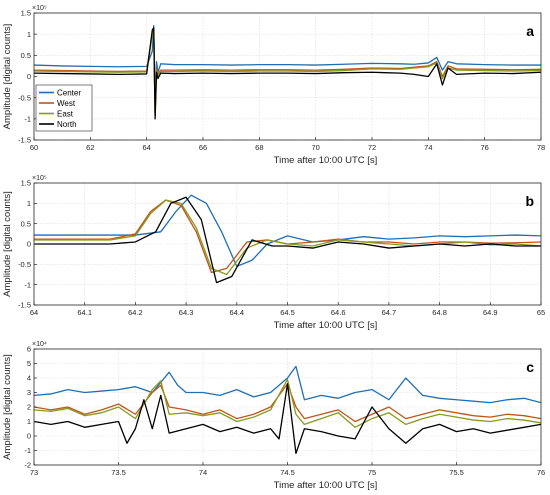  Describe the element at coordinates (29, 392) in the screenshot. I see `panel-c-y-tick-label: 3` at that location.